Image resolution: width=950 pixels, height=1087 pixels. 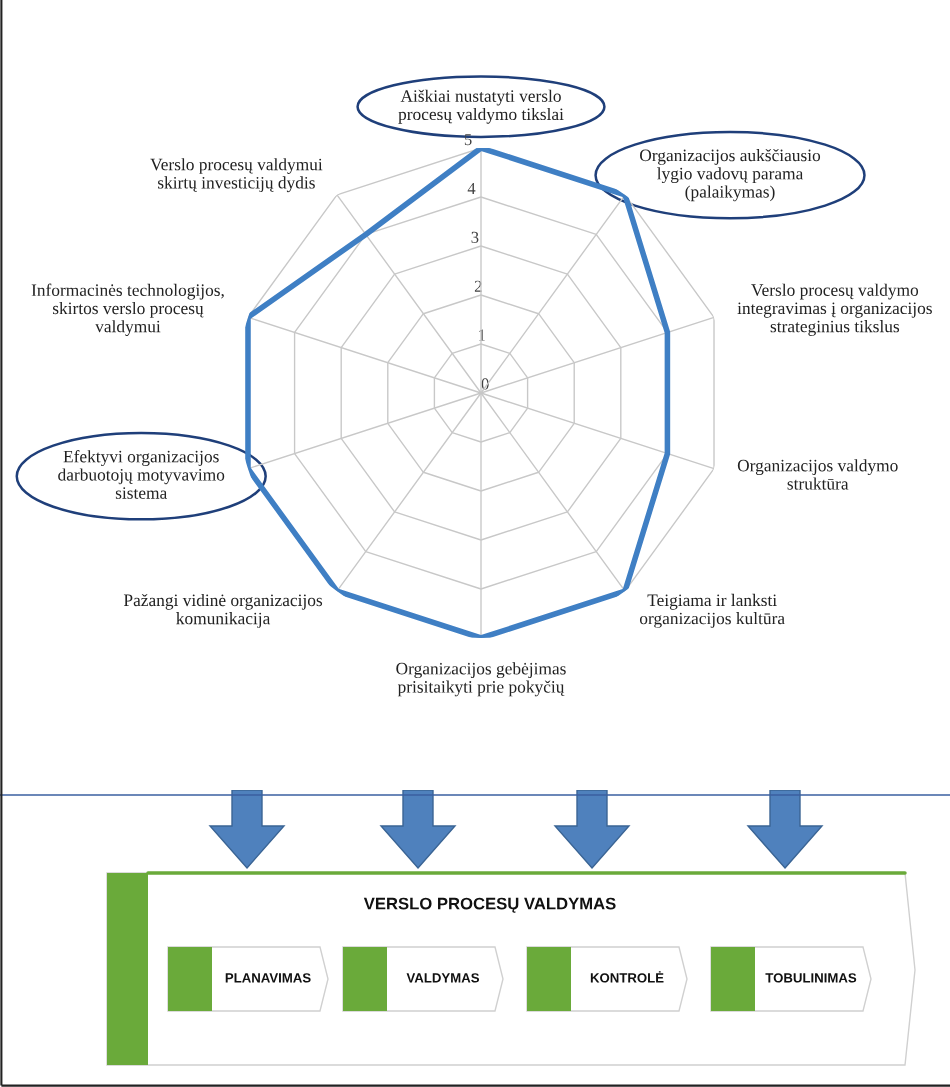 What do you see at coordinates (730, 175) in the screenshot?
I see `spoke-label: Organizacijos aukščiausio lygio vadovų parama (palaikymas)` at bounding box center [730, 175].